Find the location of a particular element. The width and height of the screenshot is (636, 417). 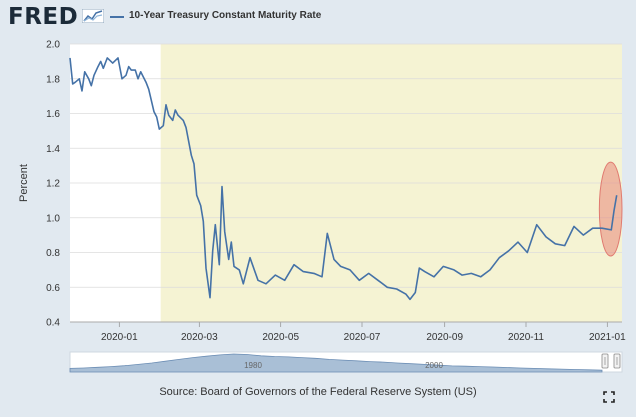

y-axis-label: Percent is located at coordinates (24, 183).